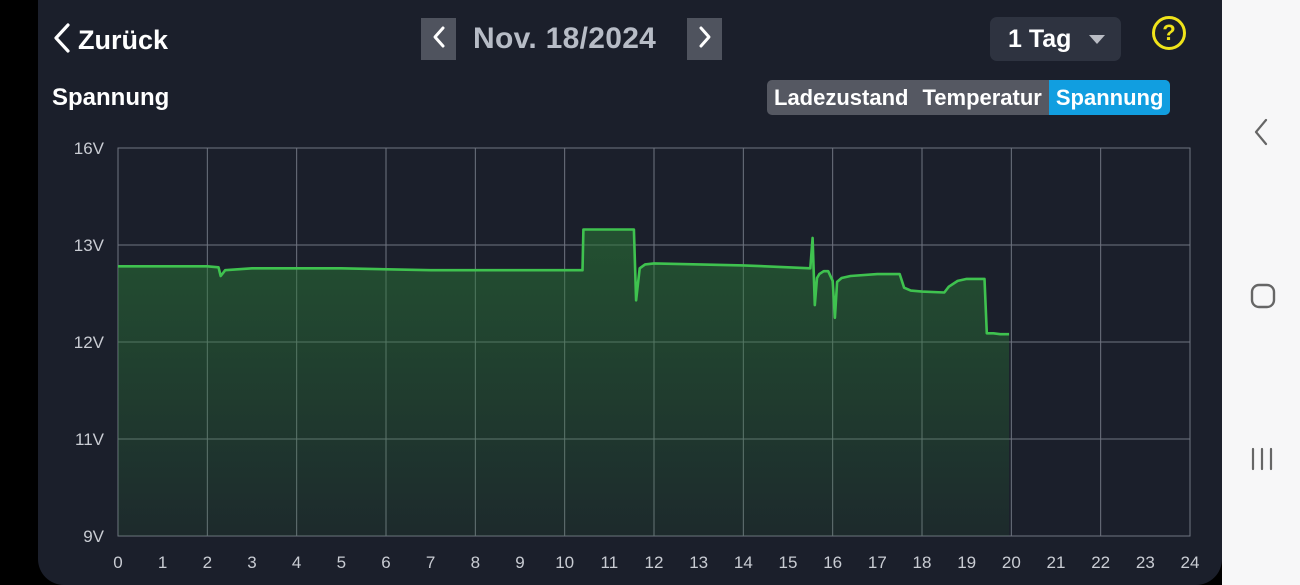 This screenshot has width=1300, height=585. What do you see at coordinates (90, 439) in the screenshot?
I see `y-tick-label: 11V` at bounding box center [90, 439].